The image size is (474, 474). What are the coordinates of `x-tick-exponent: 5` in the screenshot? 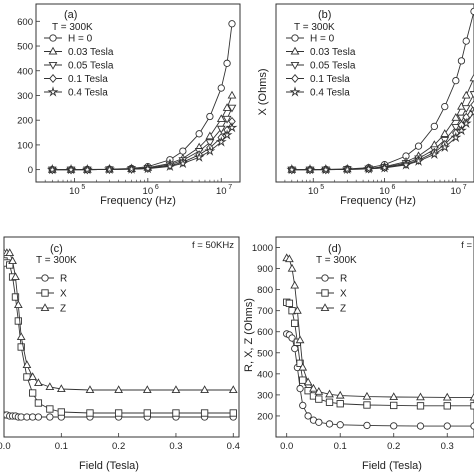 It's located at (83, 187).